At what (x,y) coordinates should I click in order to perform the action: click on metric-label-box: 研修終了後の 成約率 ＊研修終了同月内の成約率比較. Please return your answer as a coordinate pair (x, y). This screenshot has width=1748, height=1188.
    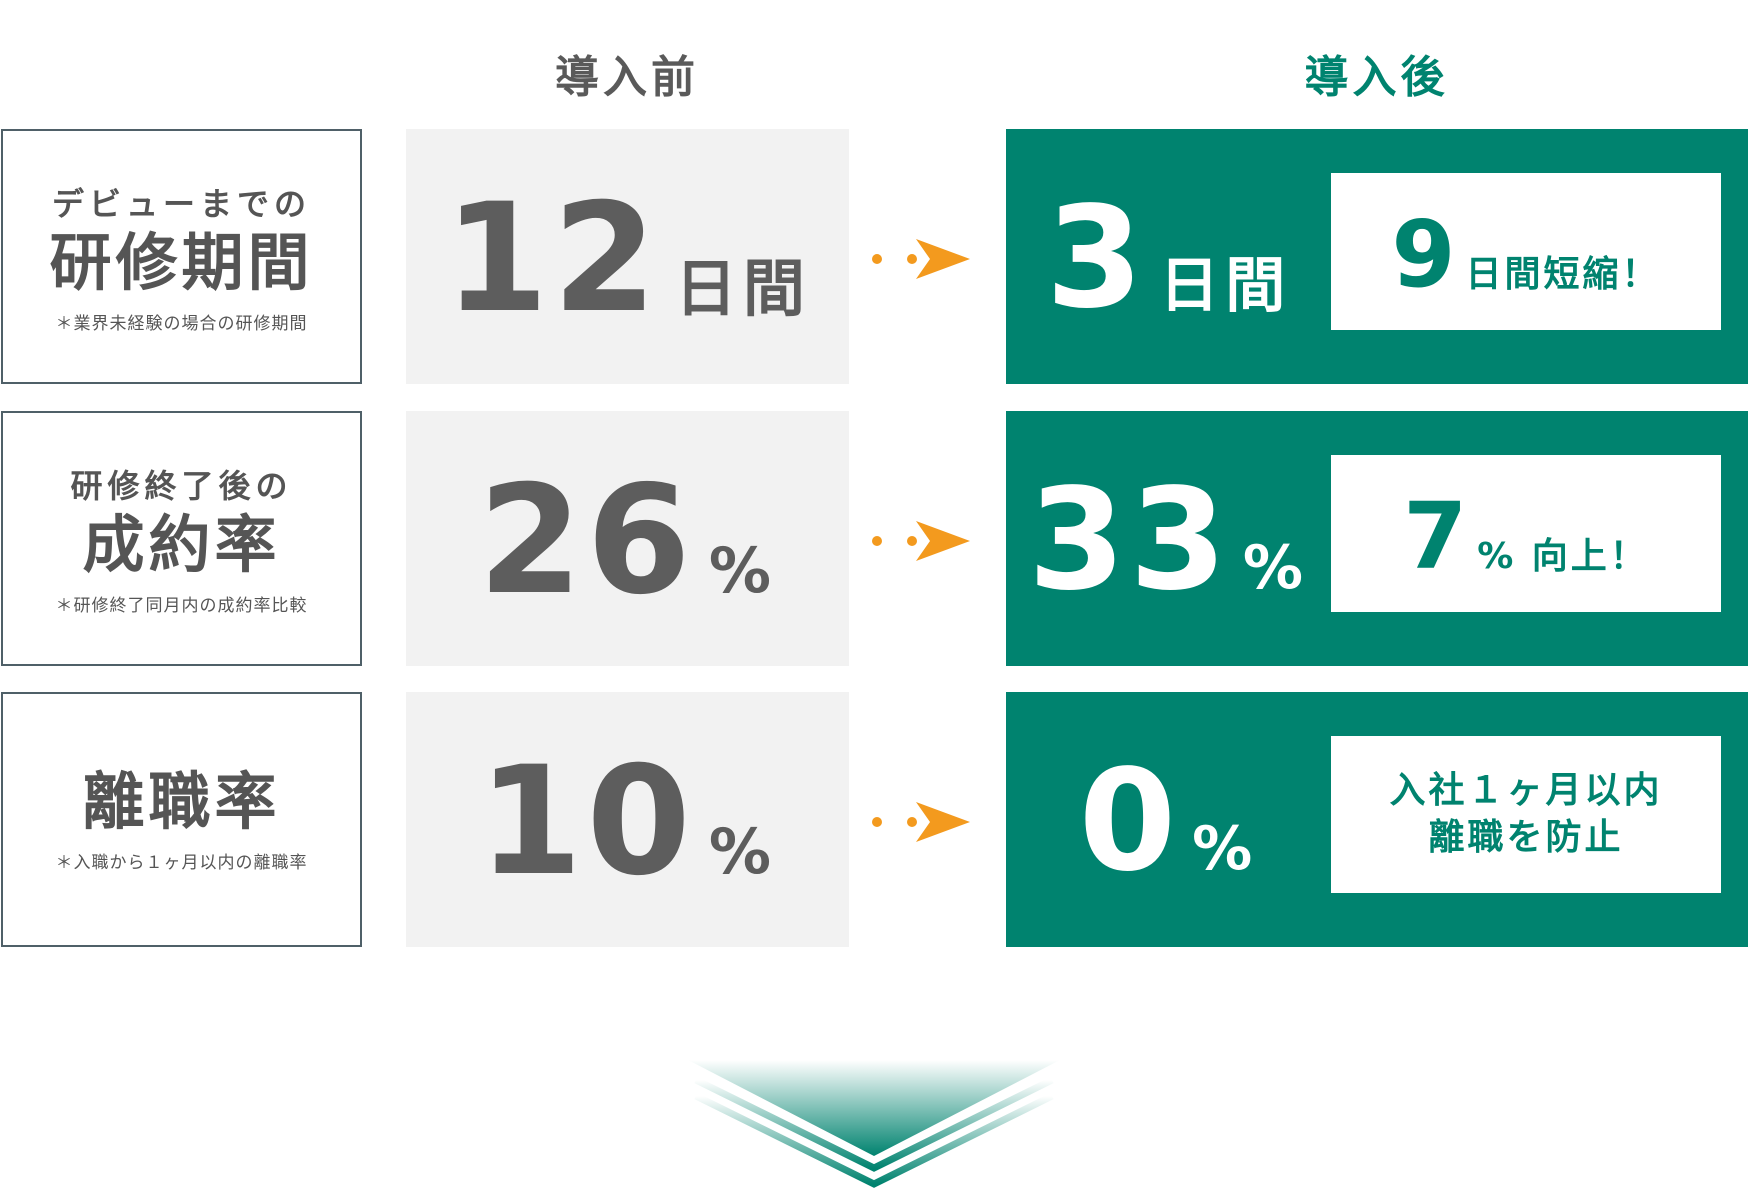
    Looking at the image, I should click on (181, 538).